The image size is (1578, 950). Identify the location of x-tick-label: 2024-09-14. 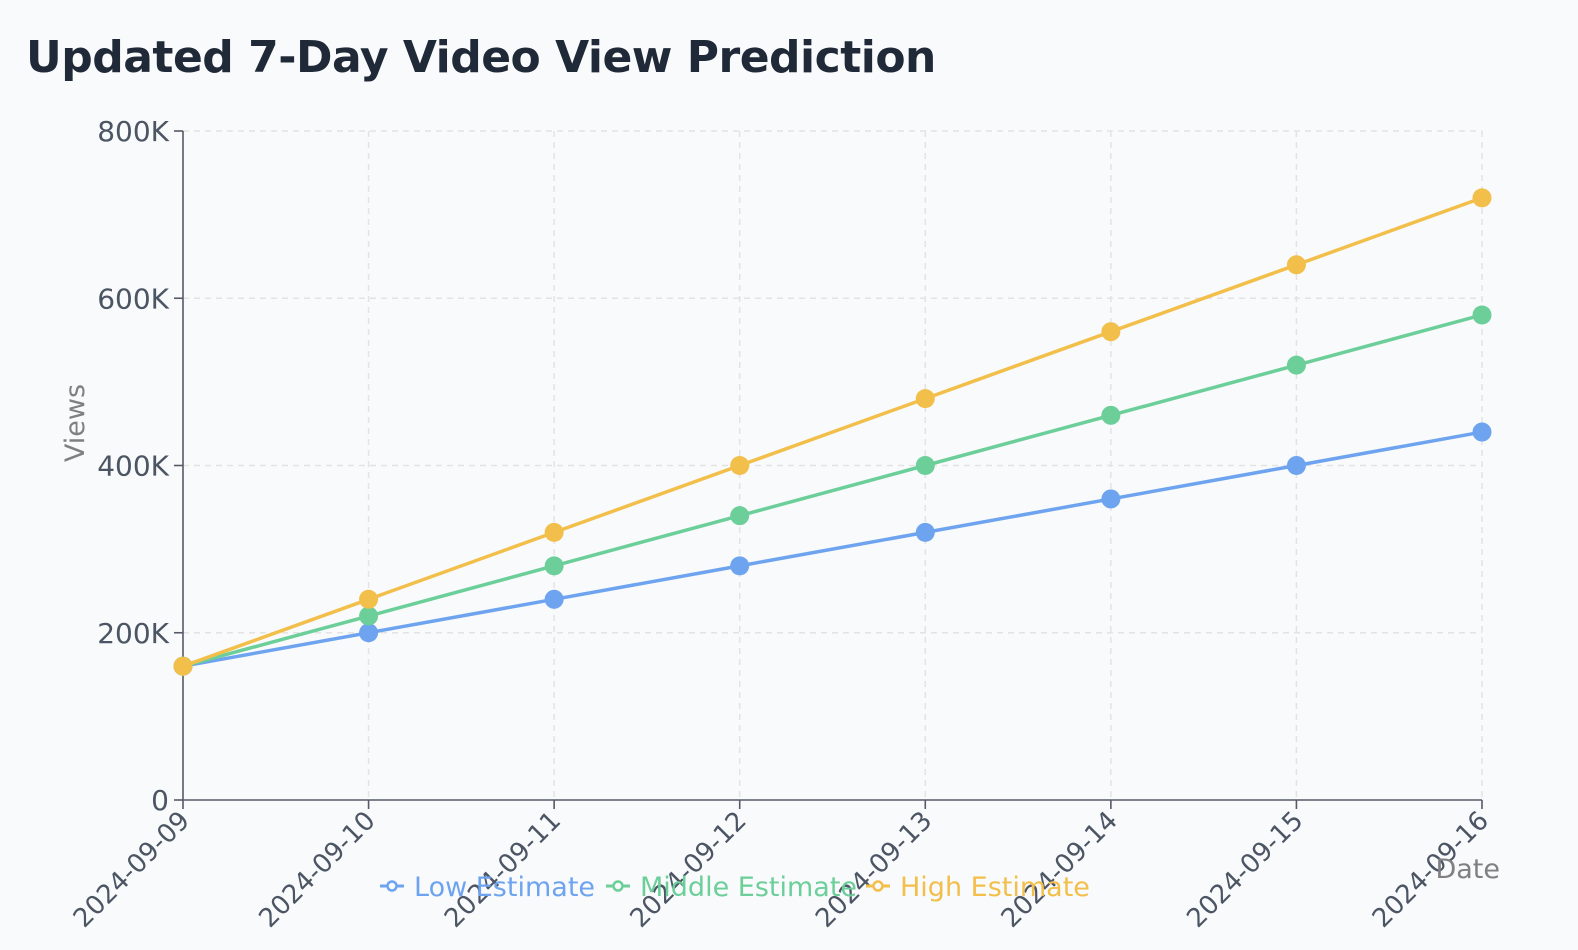
(1060, 870).